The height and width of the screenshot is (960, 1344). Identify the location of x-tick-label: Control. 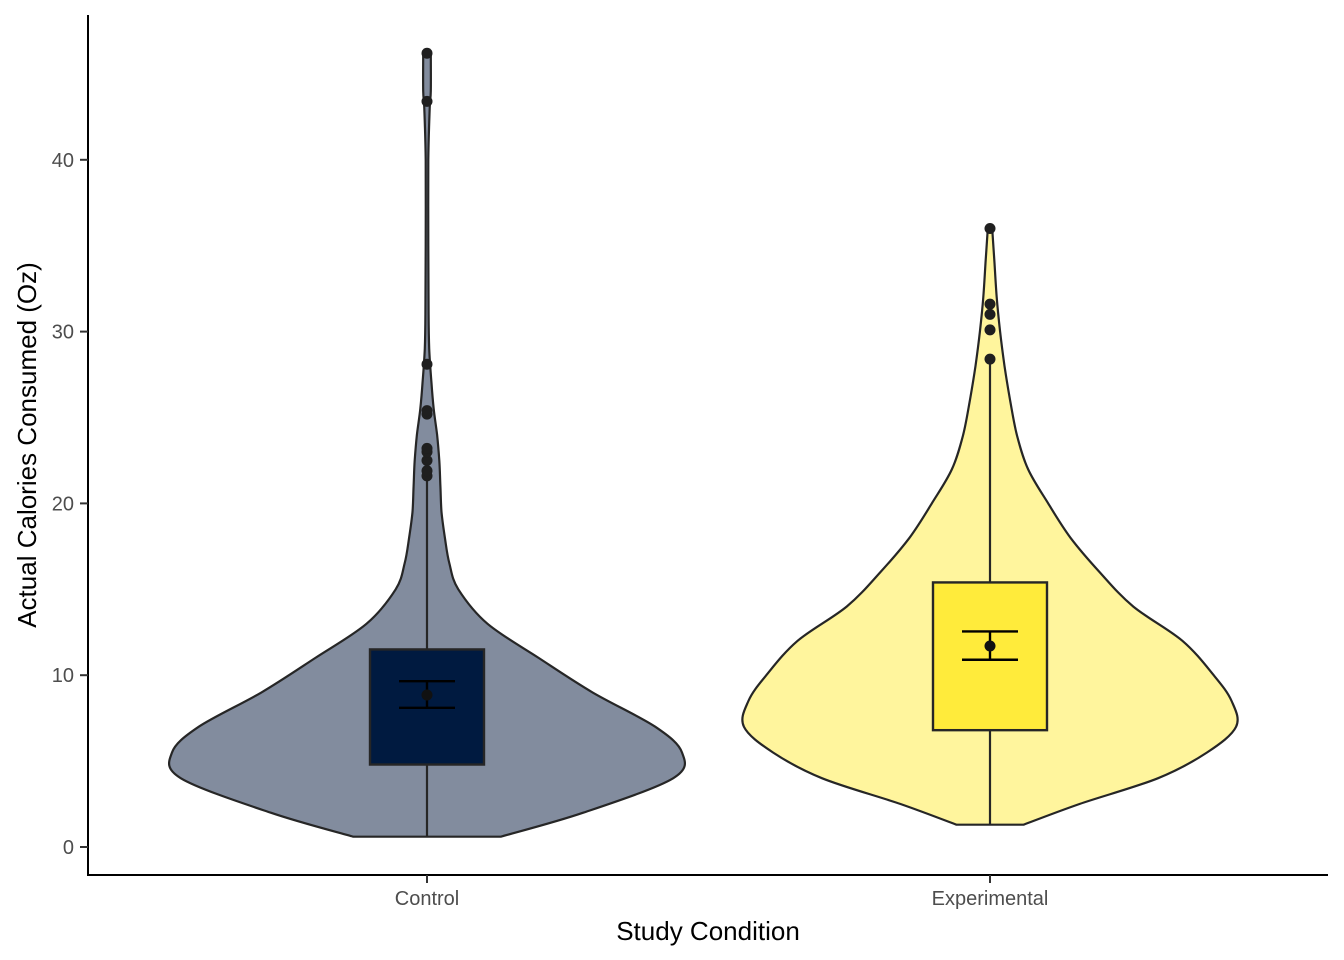
(427, 899).